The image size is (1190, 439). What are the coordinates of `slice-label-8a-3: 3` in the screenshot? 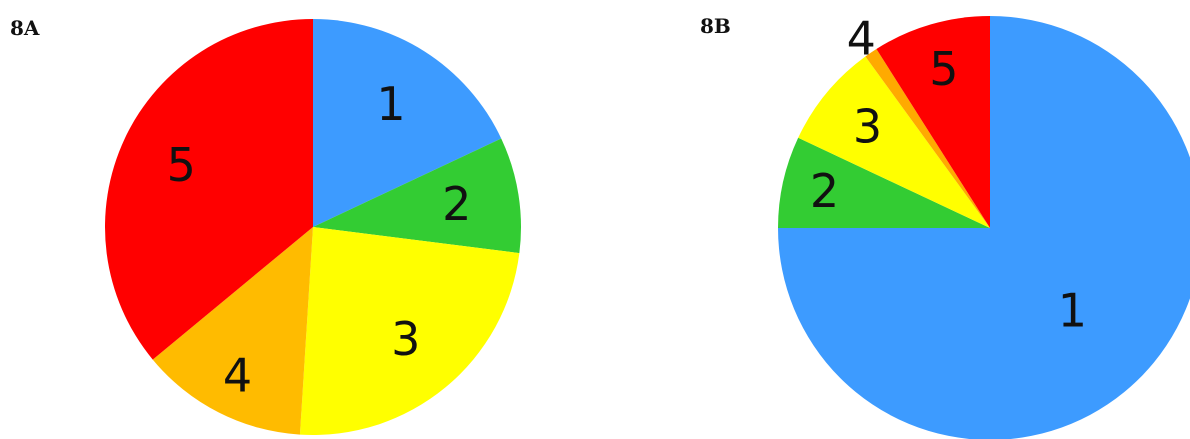 It's located at (405, 339).